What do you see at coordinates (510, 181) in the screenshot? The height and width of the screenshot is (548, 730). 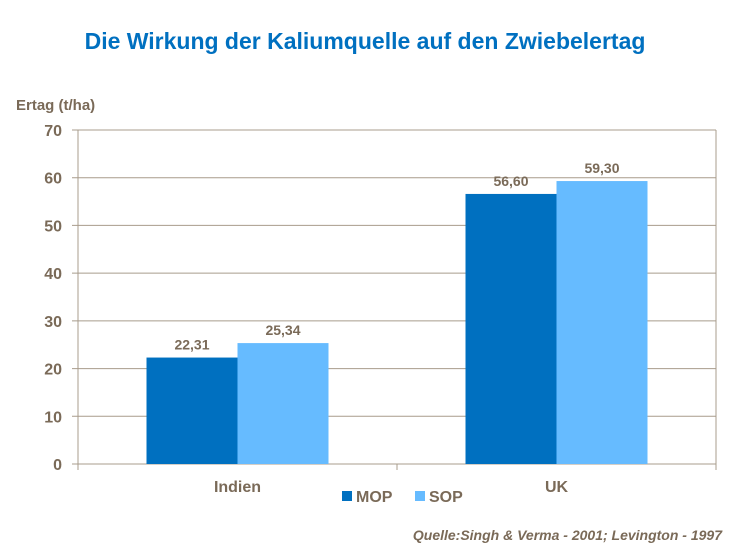 I see `data-label: 56,60` at bounding box center [510, 181].